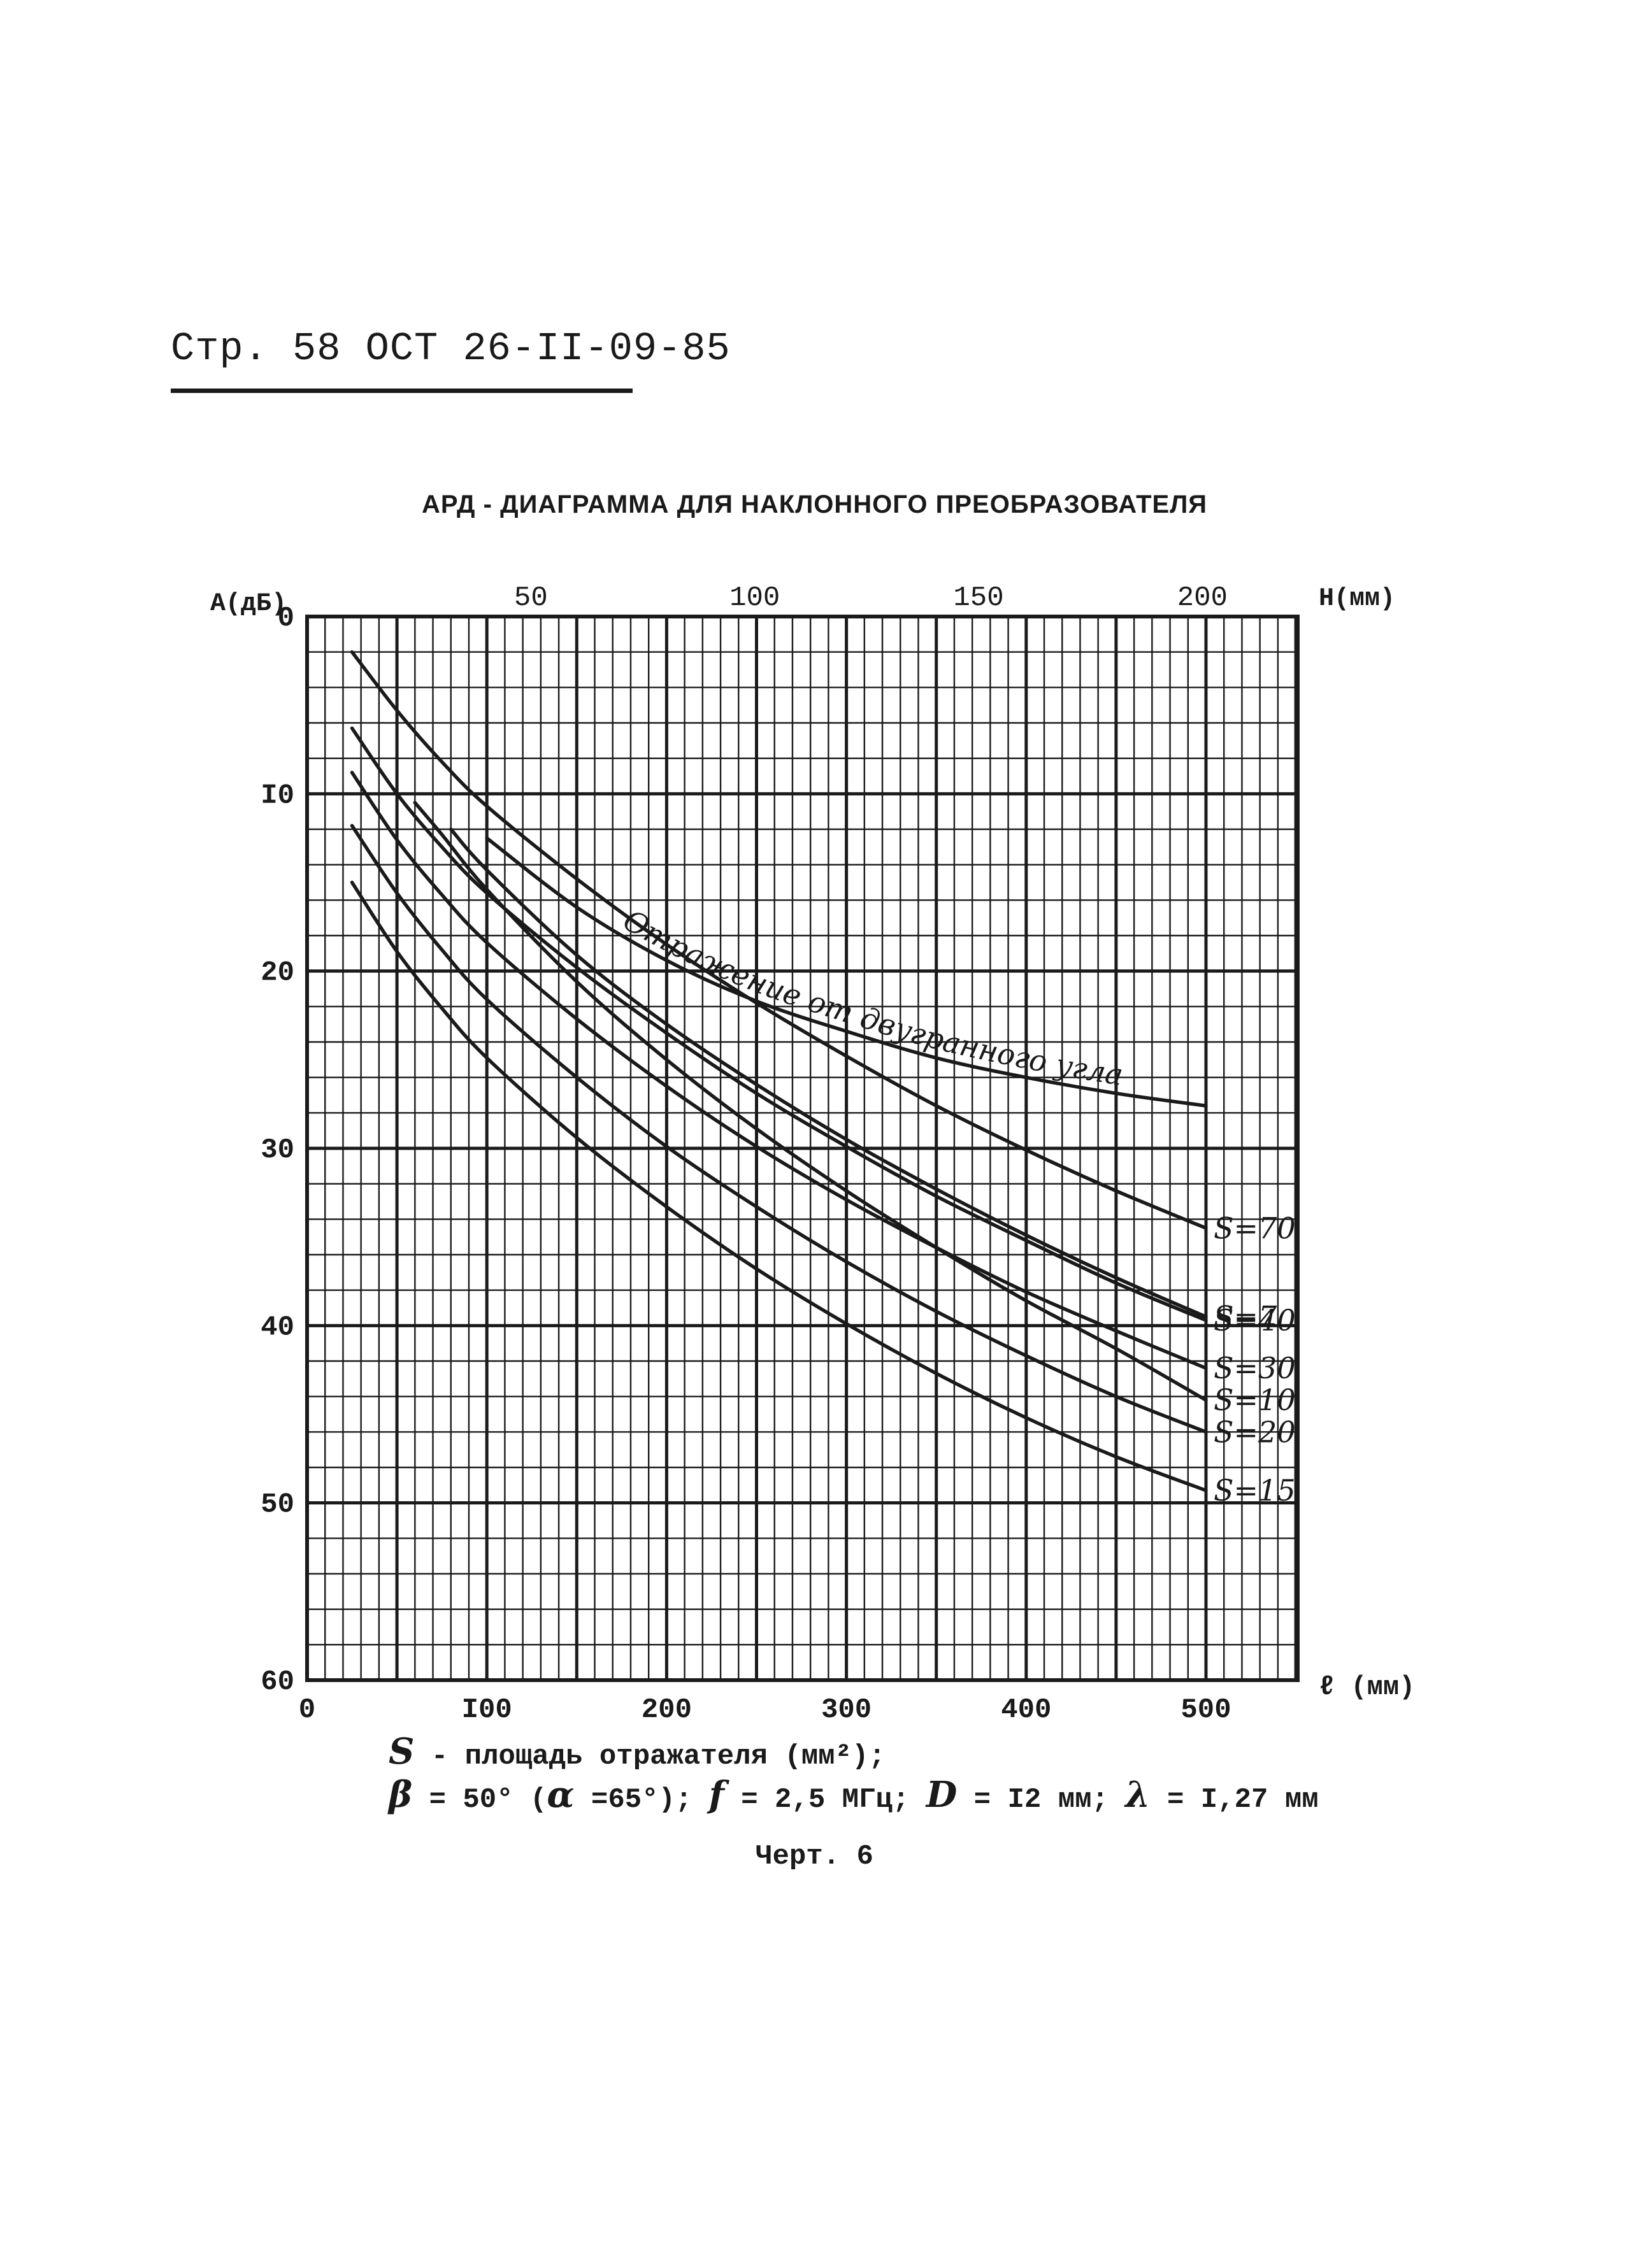 Image resolution: width=1629 pixels, height=2268 pixels. What do you see at coordinates (286, 618) in the screenshot?
I see `y-tick-label: 0` at bounding box center [286, 618].